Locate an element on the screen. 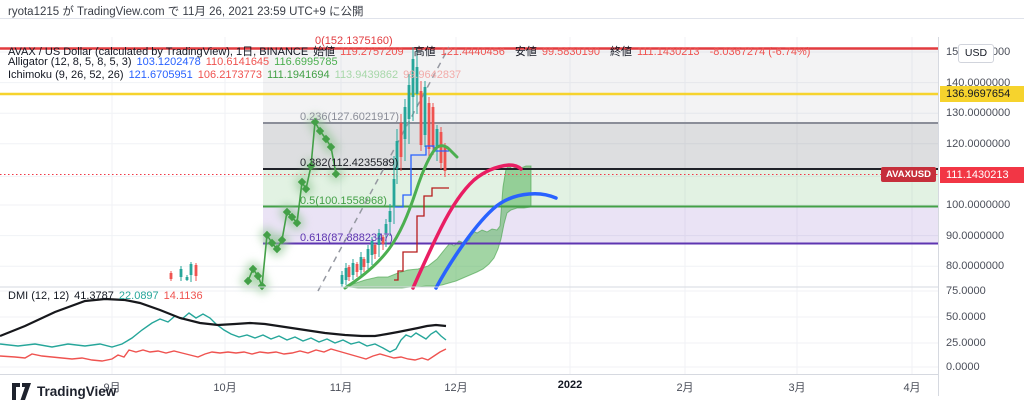  ohlc-value: 99.5830190 is located at coordinates (570, 52).